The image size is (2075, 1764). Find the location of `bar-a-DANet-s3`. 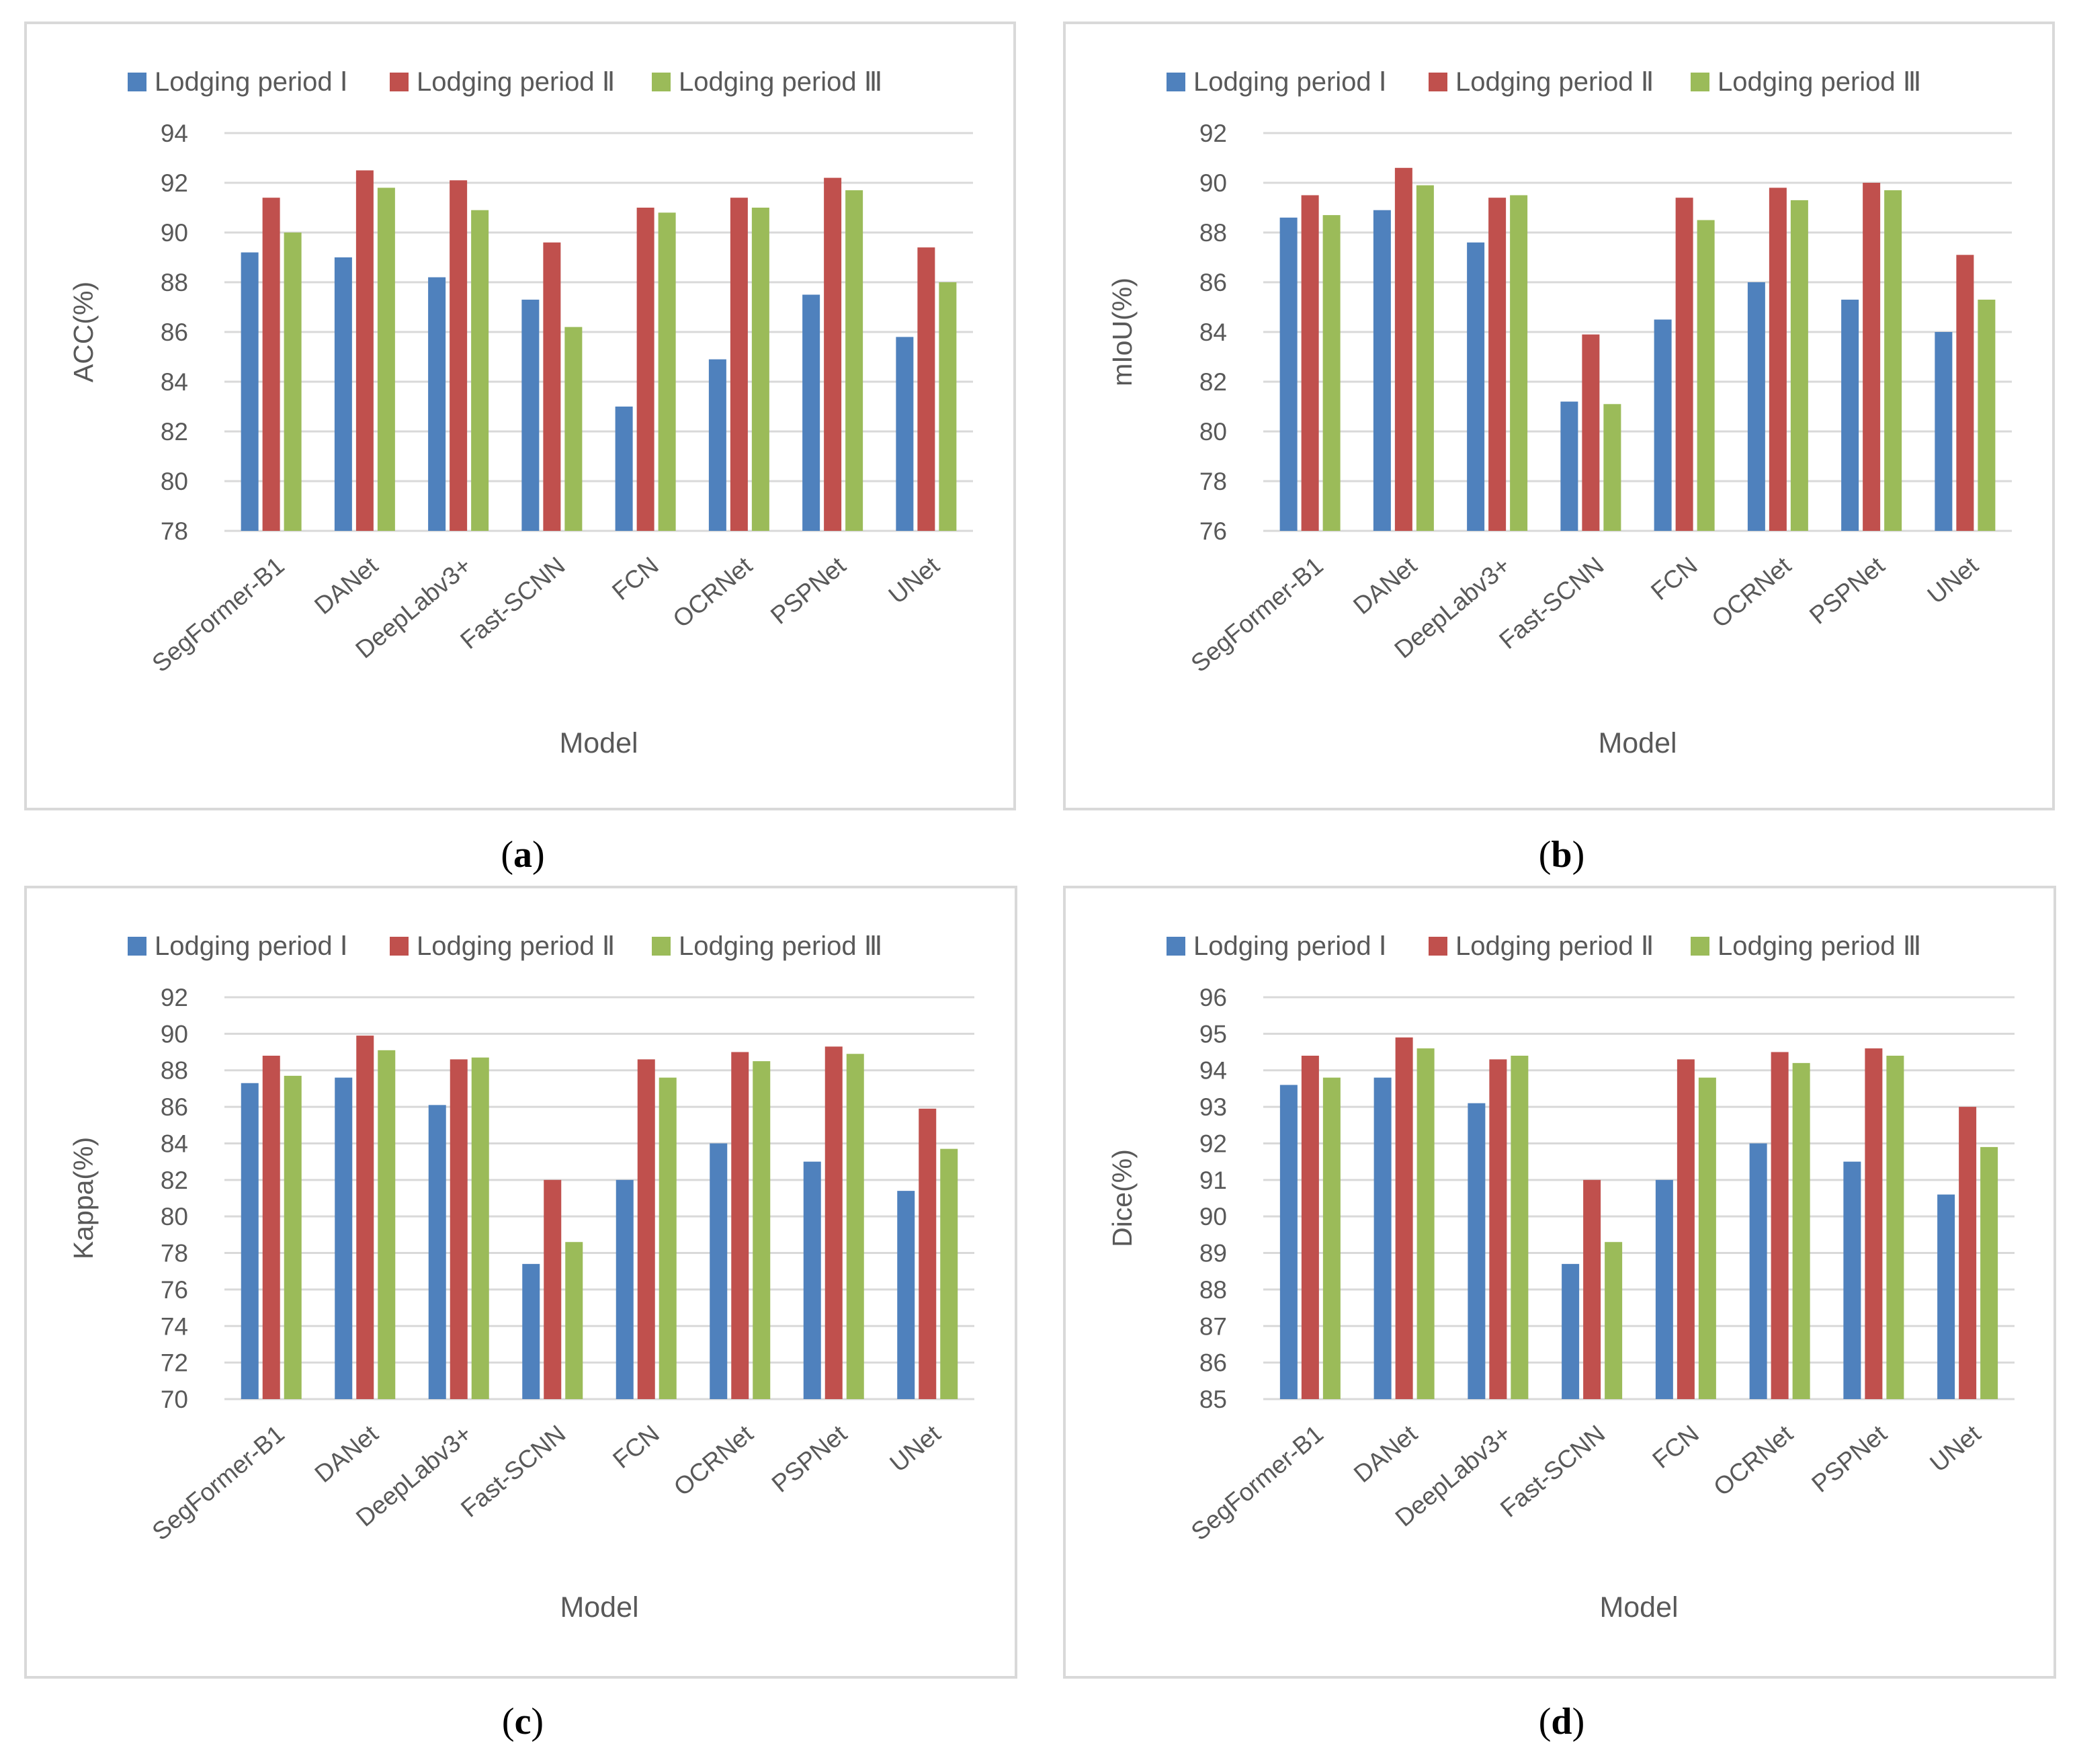

bar-a-DANet-s3 is located at coordinates (386, 359).